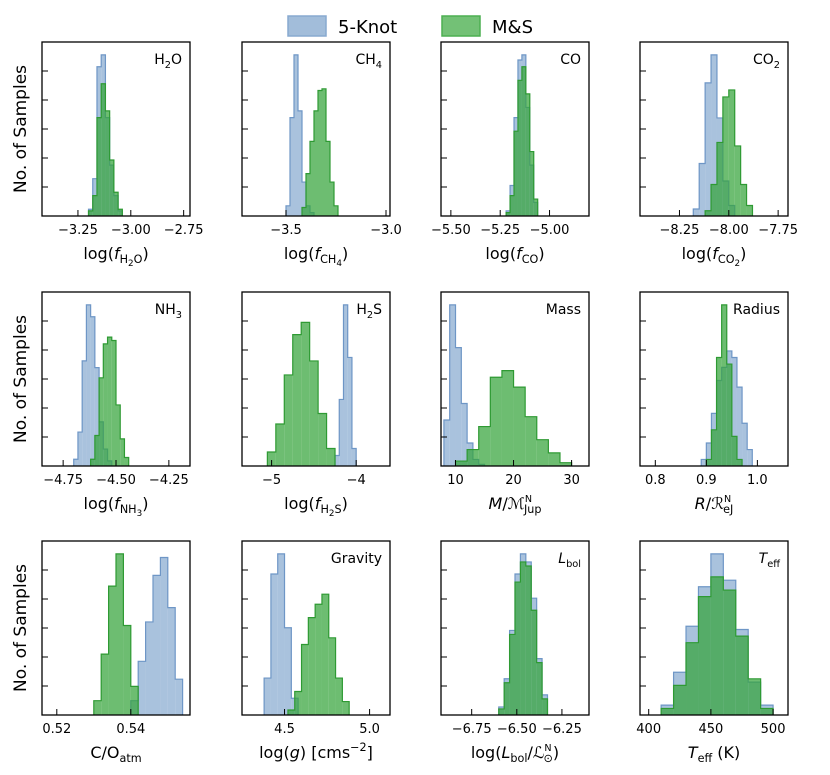 The height and width of the screenshot is (775, 830). I want to click on x-tick-label: 20, so click(513, 480).